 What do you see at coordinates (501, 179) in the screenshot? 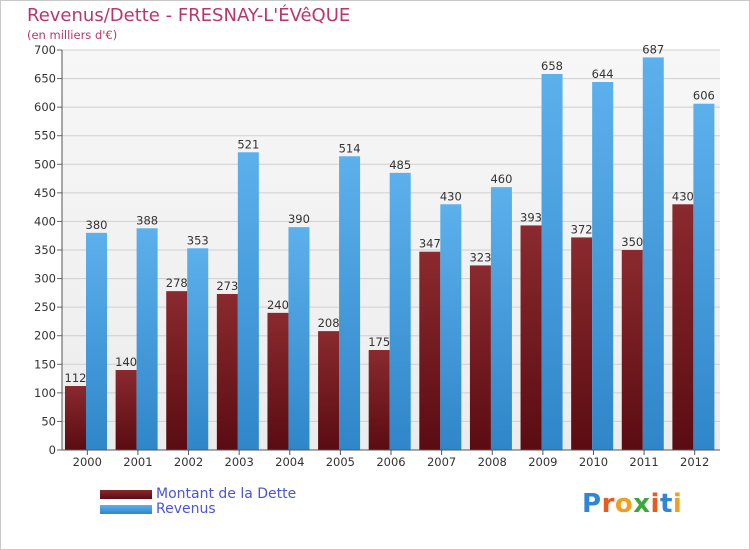
I see `data-label-revenus: 460` at bounding box center [501, 179].